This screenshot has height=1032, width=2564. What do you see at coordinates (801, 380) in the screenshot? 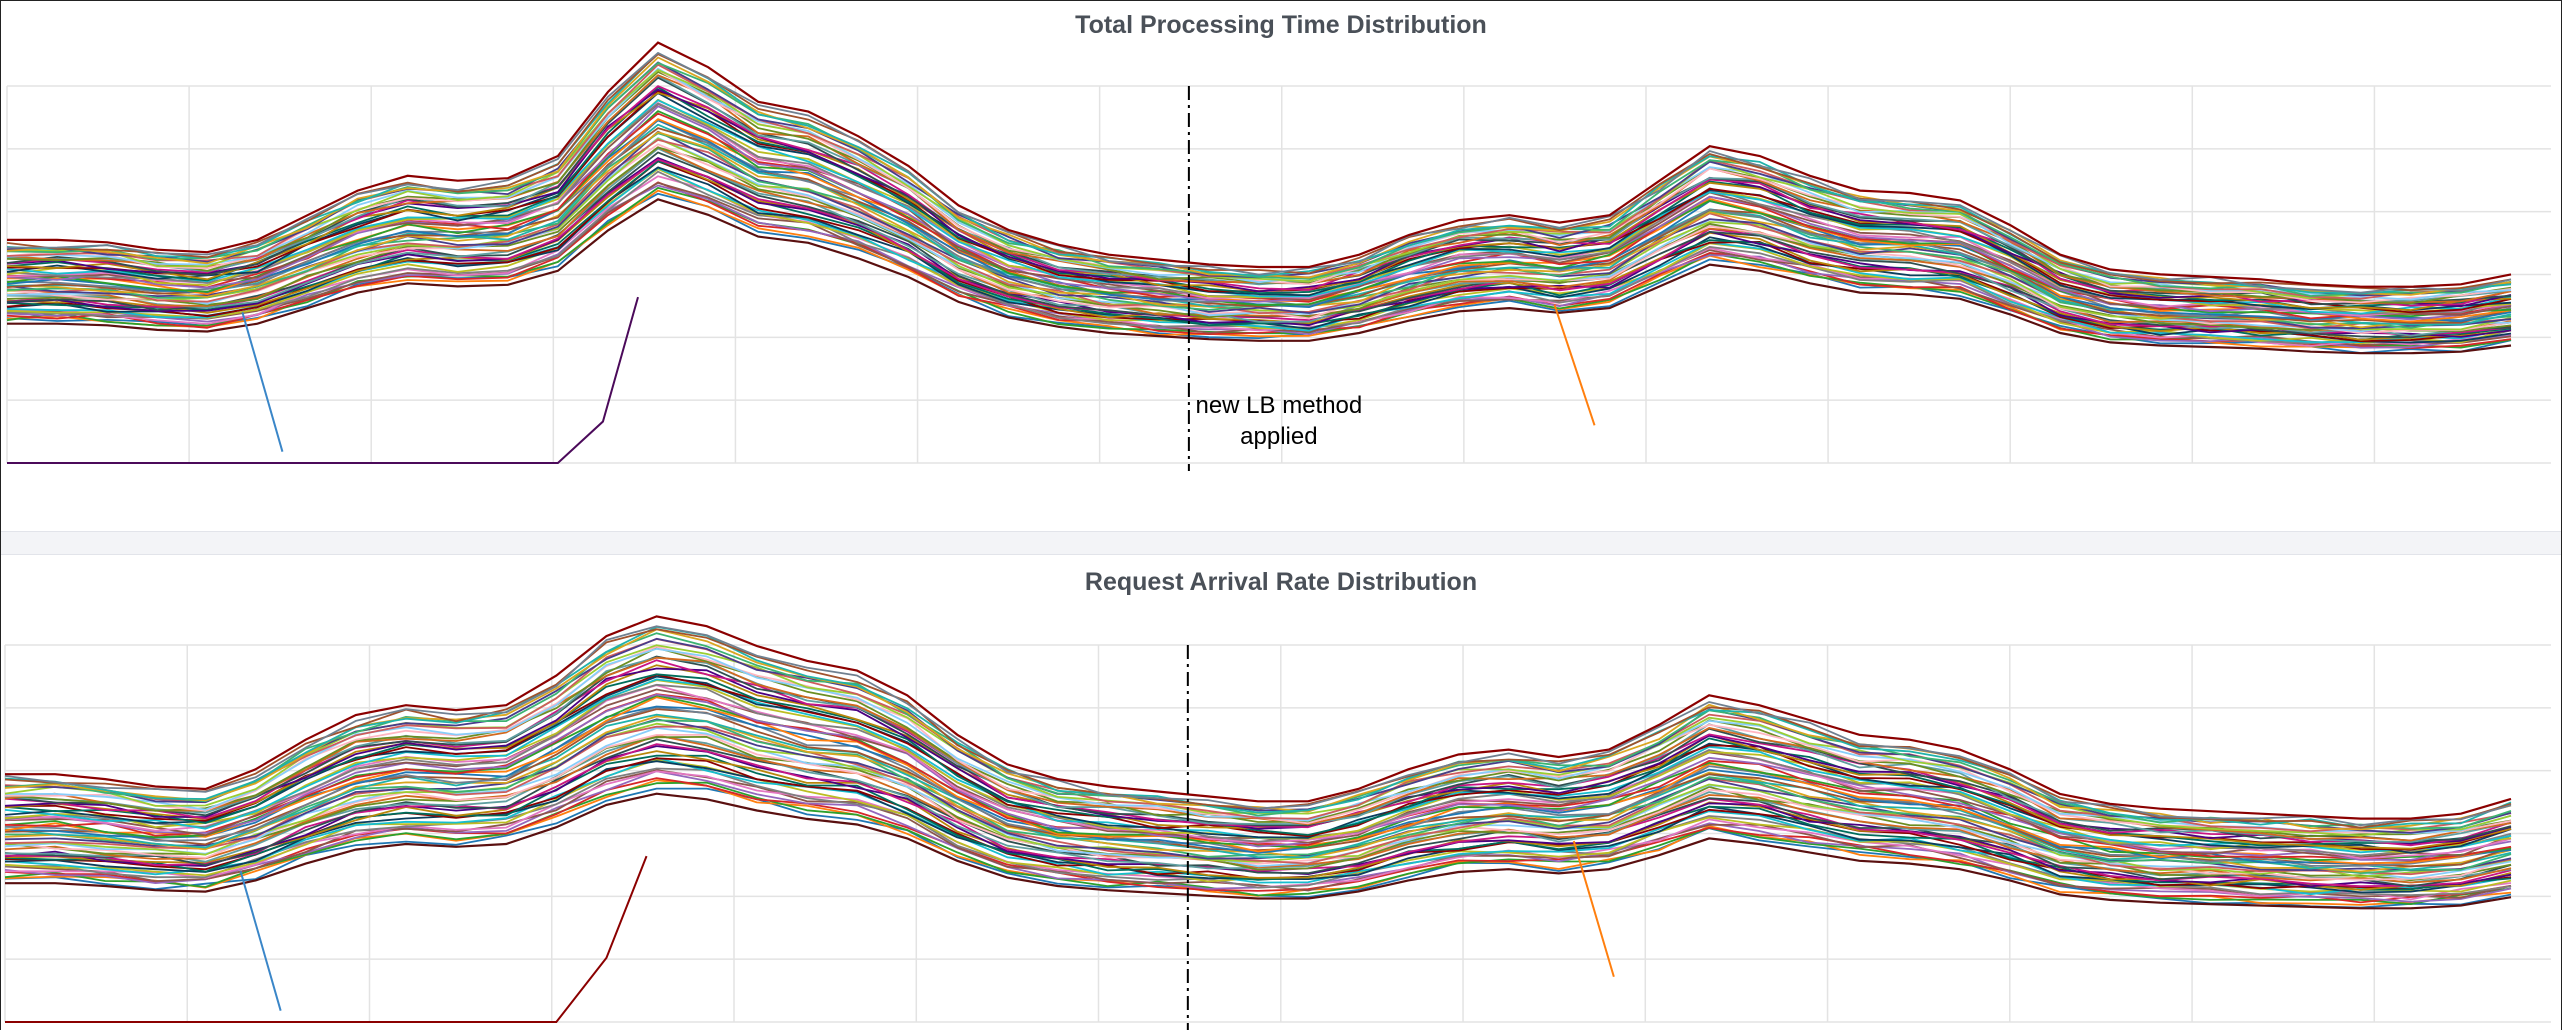
I see `top-outliers` at bounding box center [801, 380].